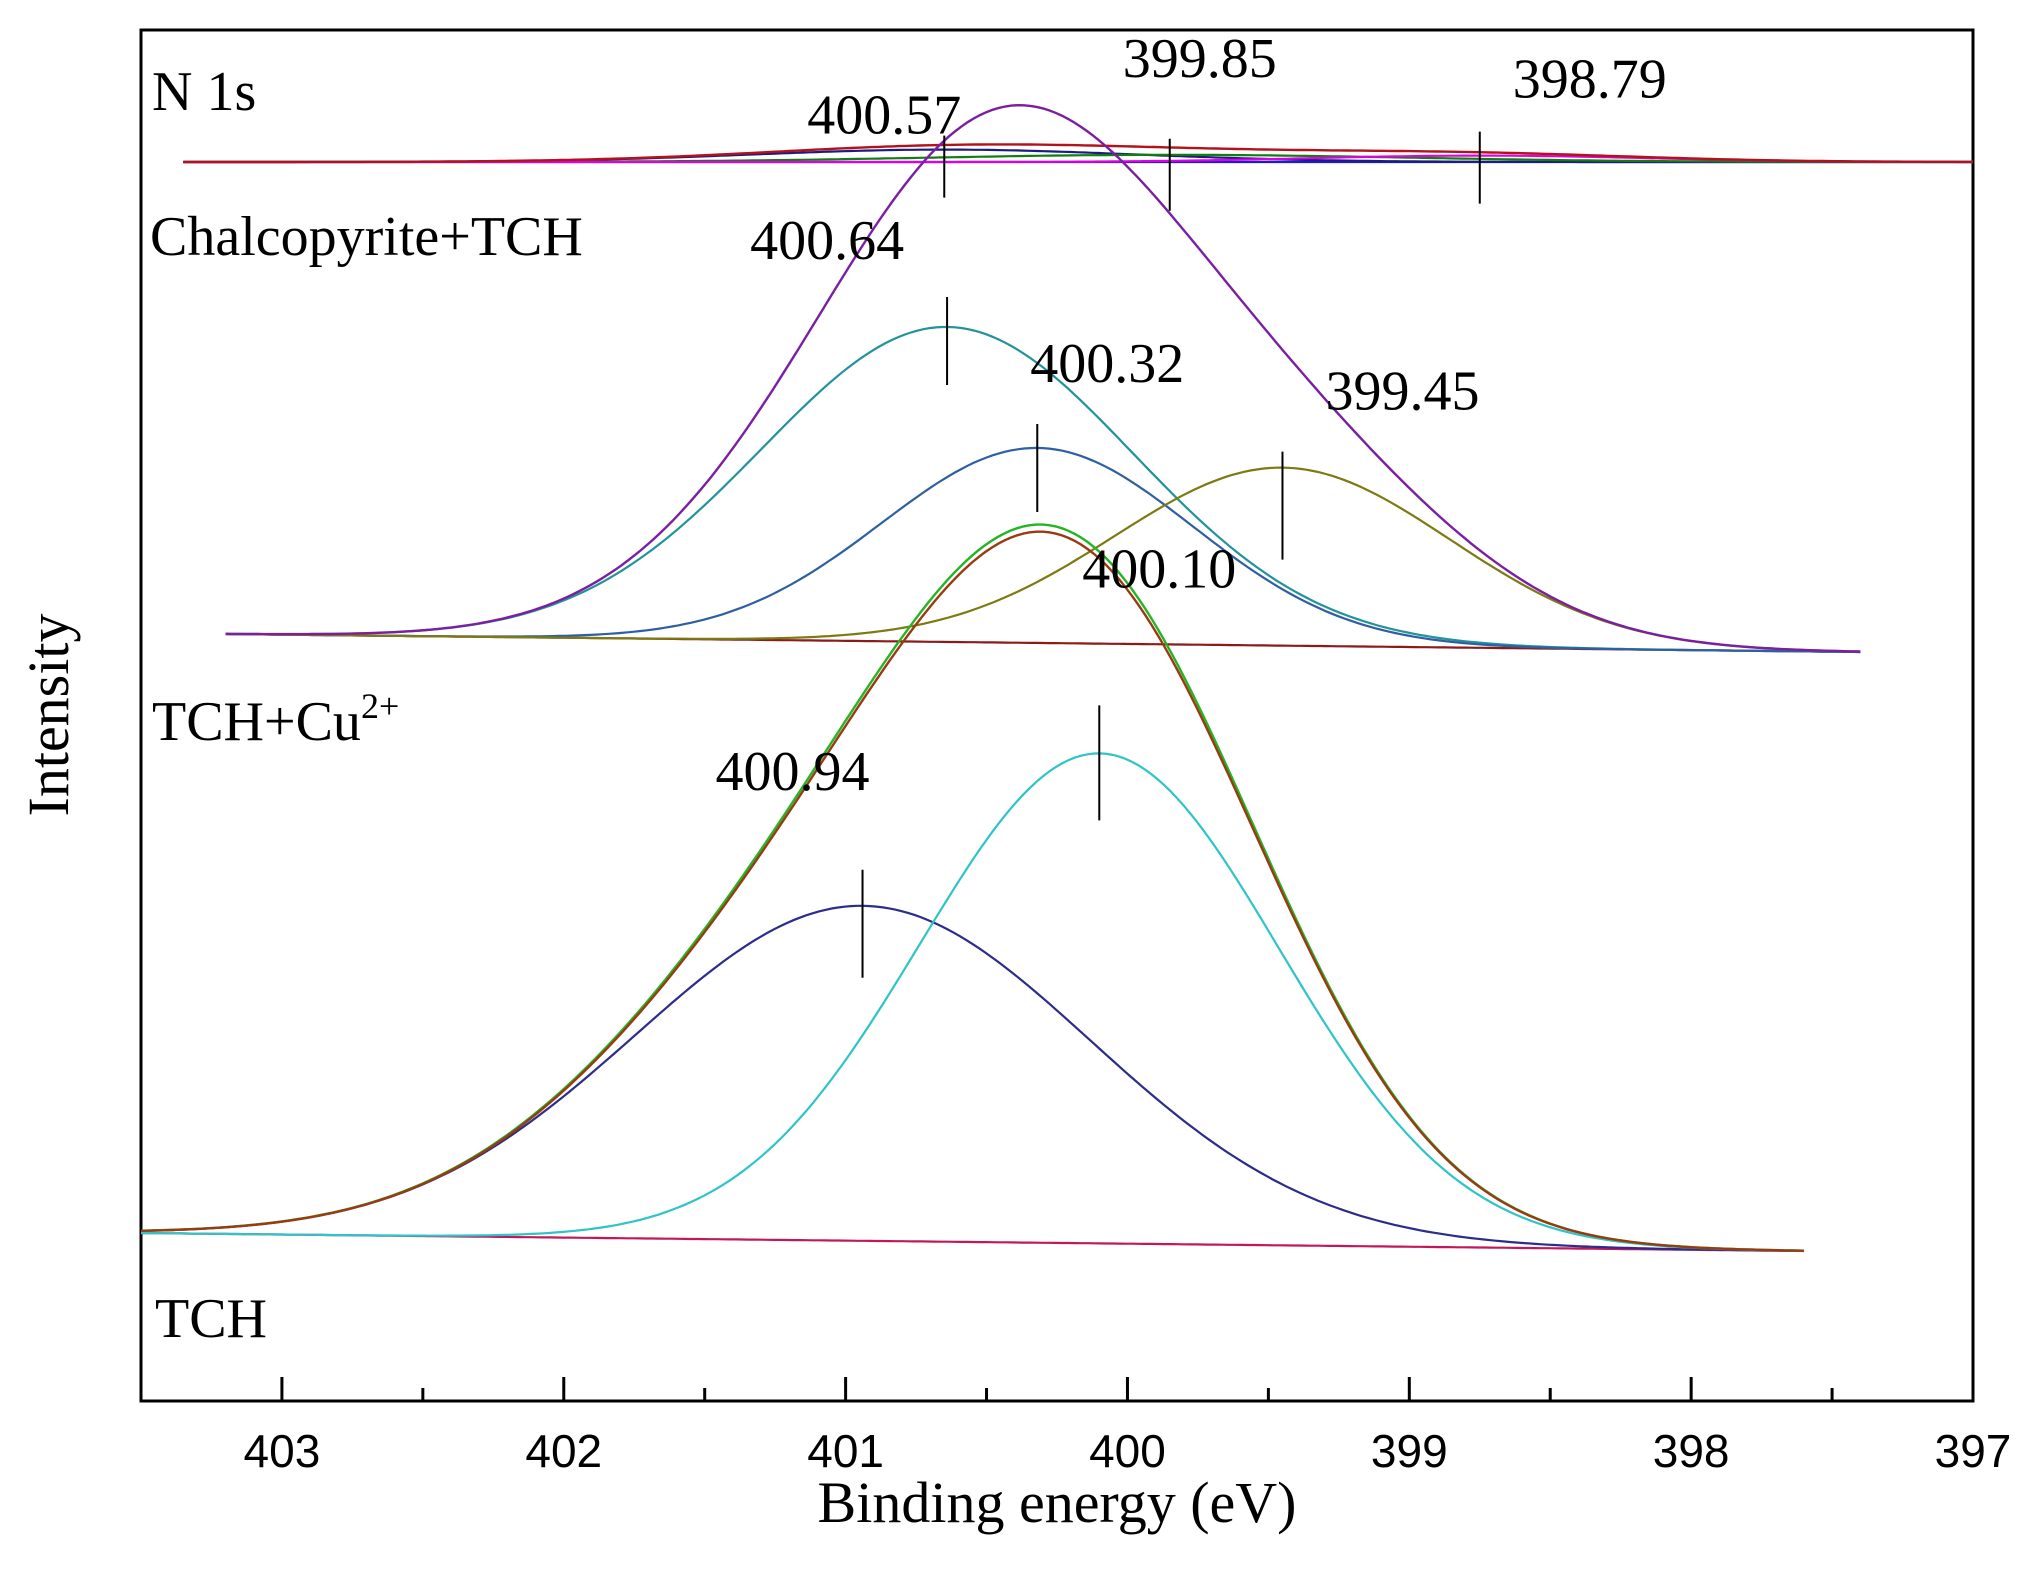  I want to click on x-tick-label: 398, so click(1691, 1451).